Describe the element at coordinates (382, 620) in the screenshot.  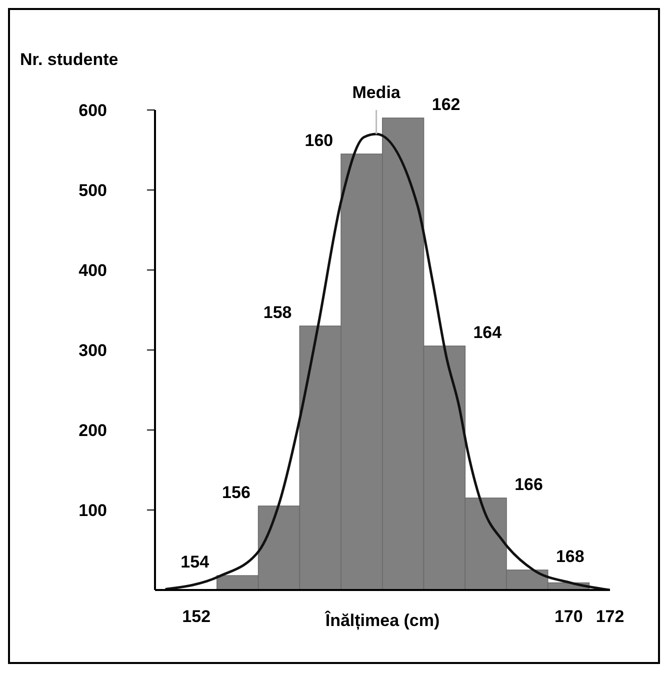
I see `x-axis-title: Înălțimea (cm)` at that location.